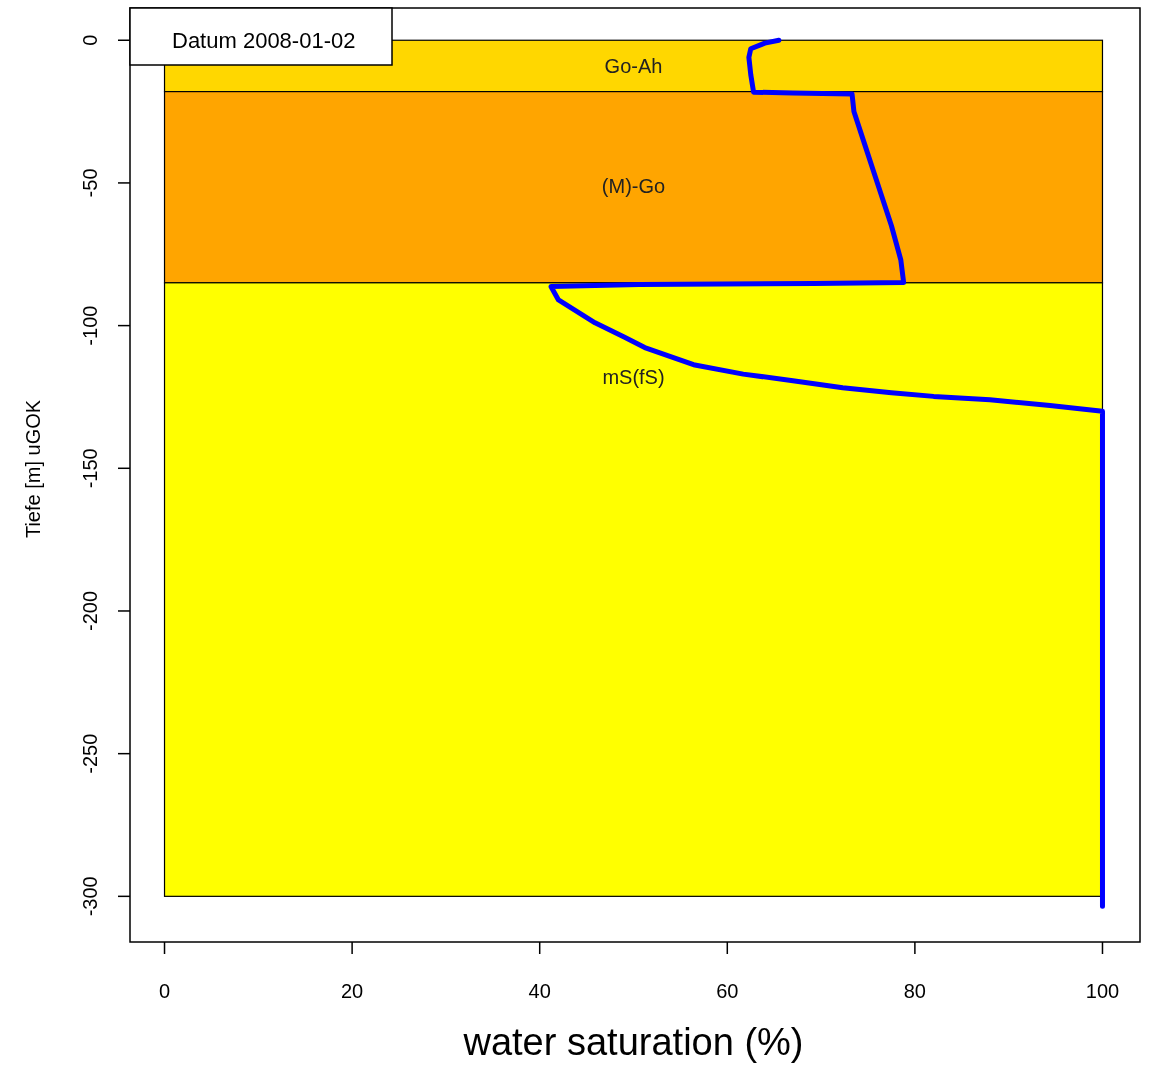 This screenshot has width=1149, height=1067. I want to click on y-axis-title: Tiefe [m] uGOK, so click(33, 469).